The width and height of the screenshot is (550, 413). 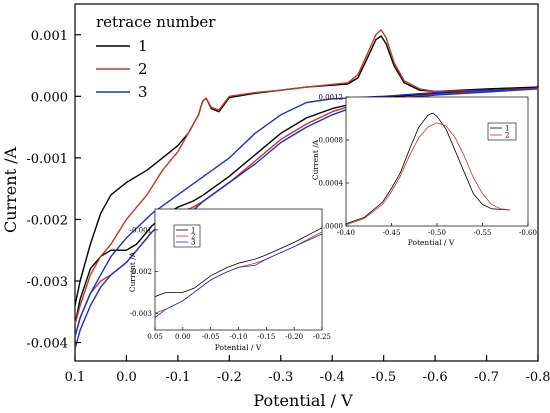 What do you see at coordinates (126, 377) in the screenshot?
I see `main-x-tick-label: 0.0` at bounding box center [126, 377].